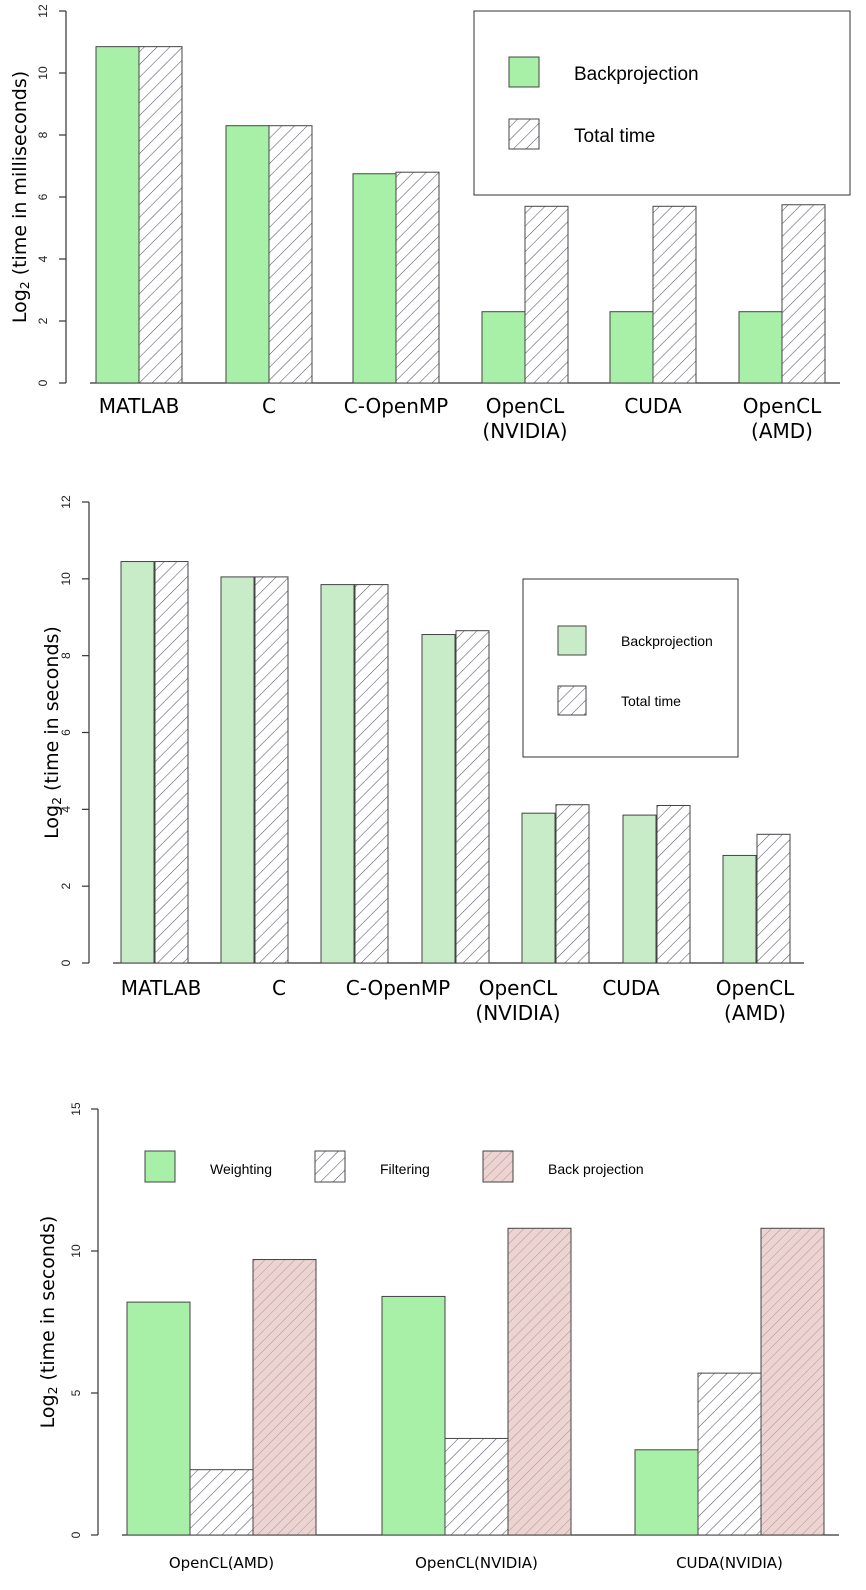 The image size is (866, 1590). What do you see at coordinates (476, 1563) in the screenshot?
I see `x-category-label: OpenCL(NVIDIA)` at bounding box center [476, 1563].